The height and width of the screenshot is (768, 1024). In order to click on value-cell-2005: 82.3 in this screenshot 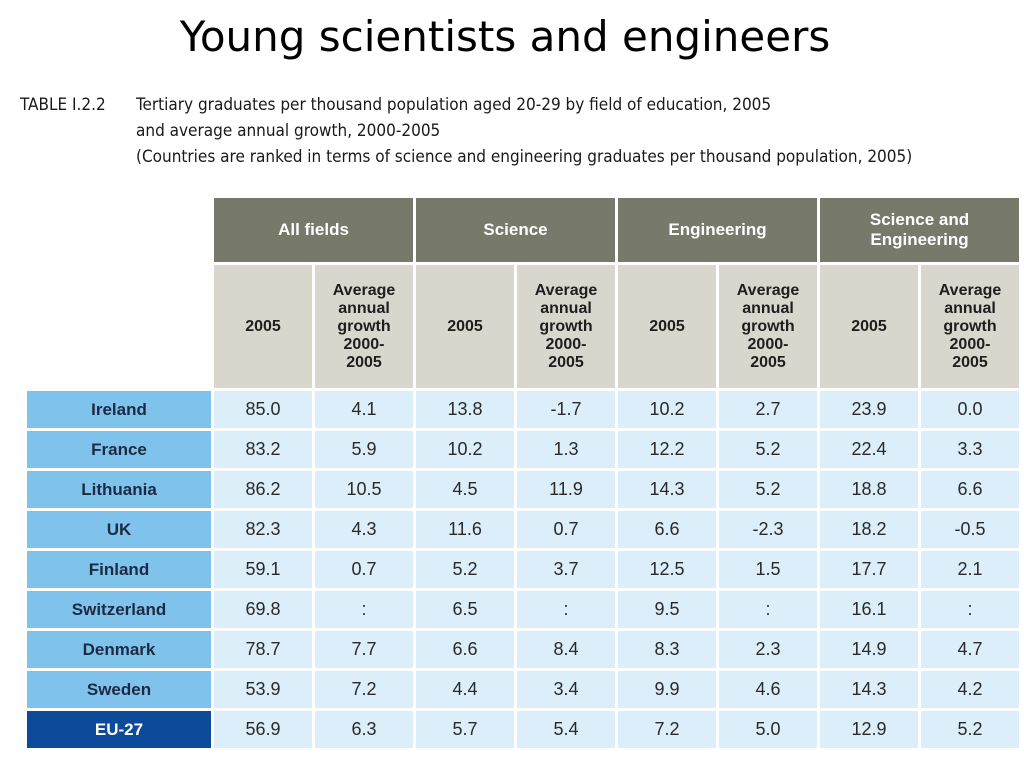, I will do `click(263, 529)`.